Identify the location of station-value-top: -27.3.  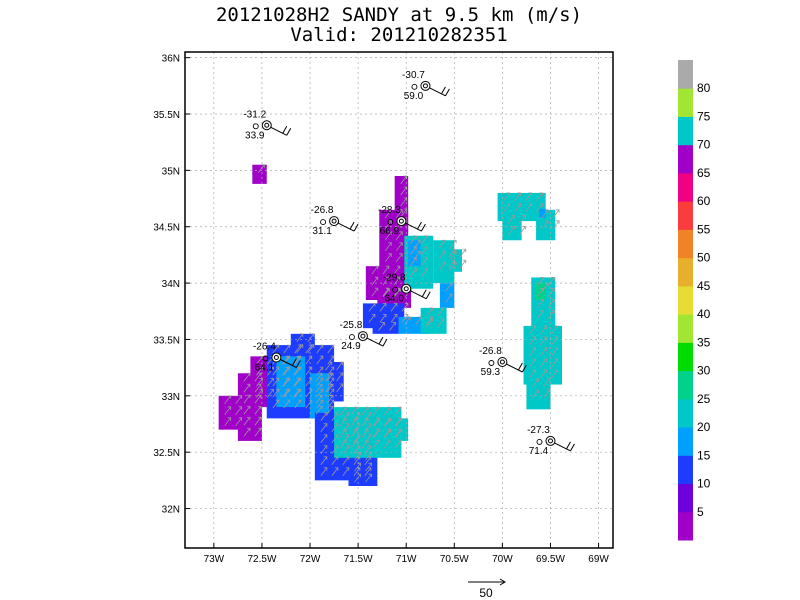
(538, 430).